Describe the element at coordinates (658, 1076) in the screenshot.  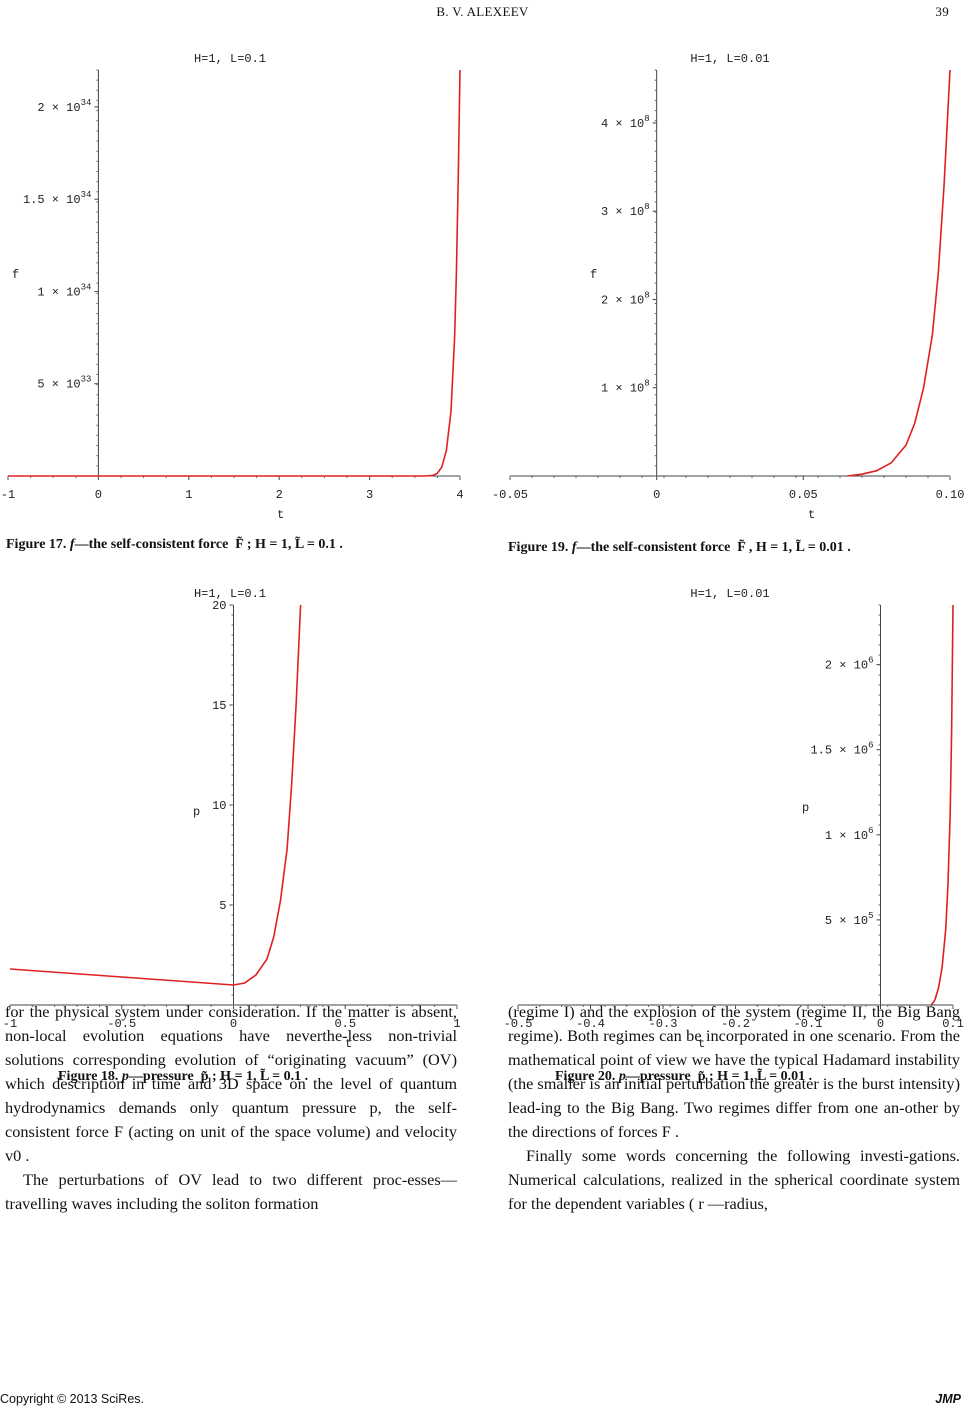
I see `figure-20-text: —pressure` at that location.